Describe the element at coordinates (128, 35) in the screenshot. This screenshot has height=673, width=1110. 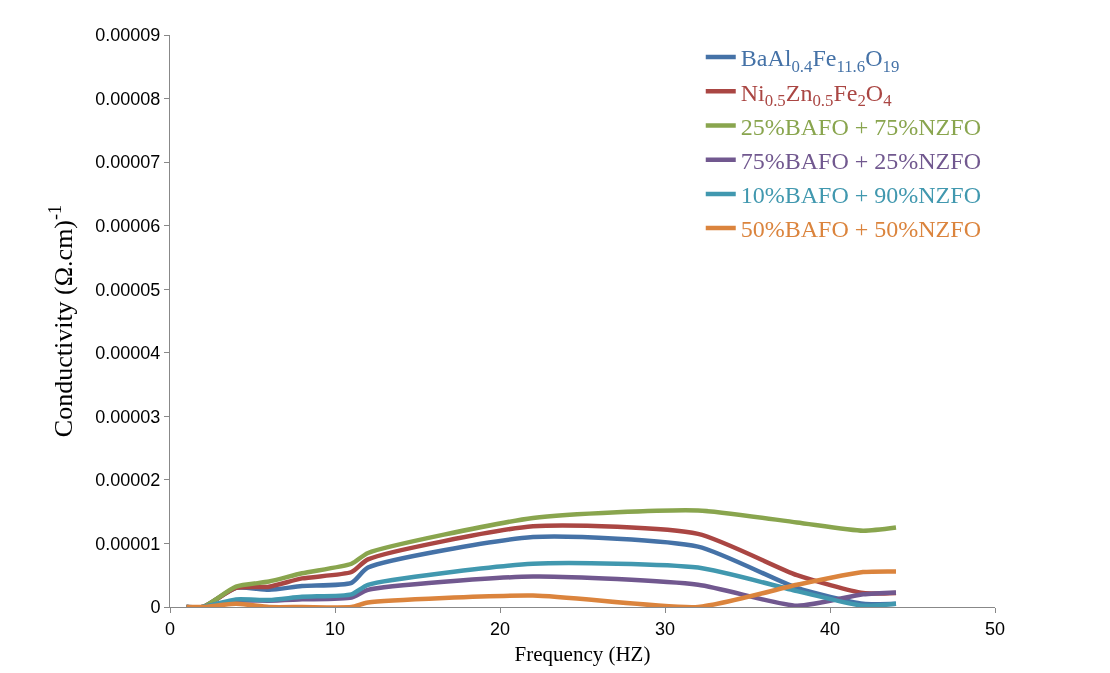
I see `y-tick-label: 0.00009` at that location.